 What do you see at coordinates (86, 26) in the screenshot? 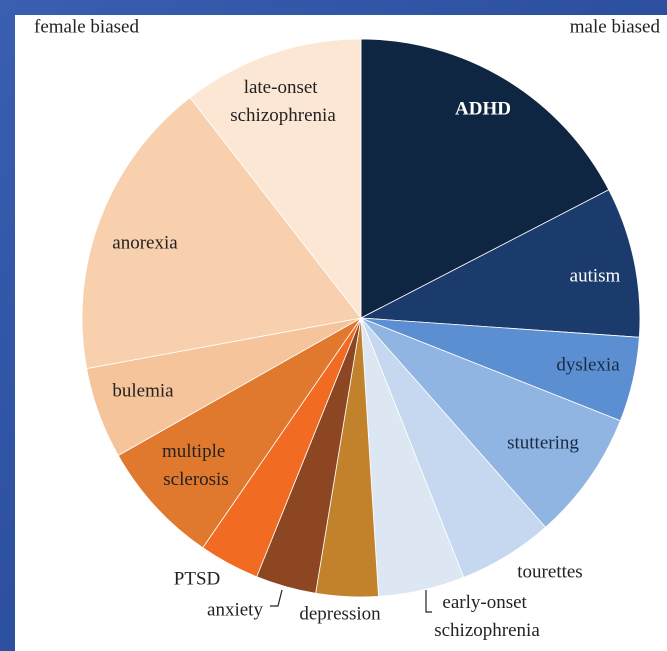
I see `left-caption: female biased` at bounding box center [86, 26].